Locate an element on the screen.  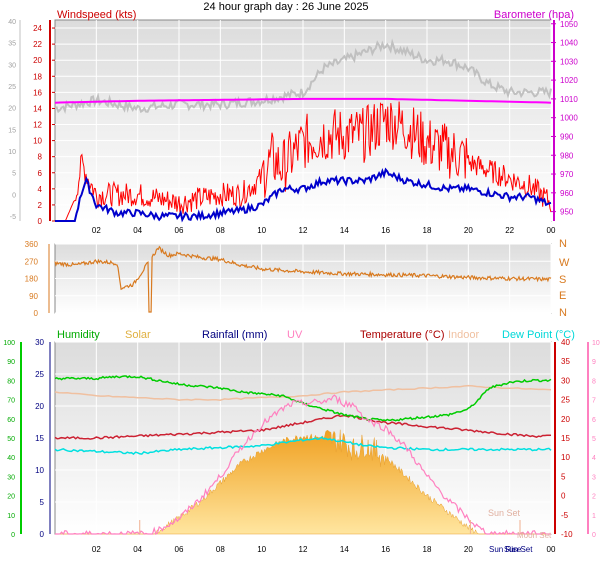
barometer-tick-label: 970 is located at coordinates (567, 174).